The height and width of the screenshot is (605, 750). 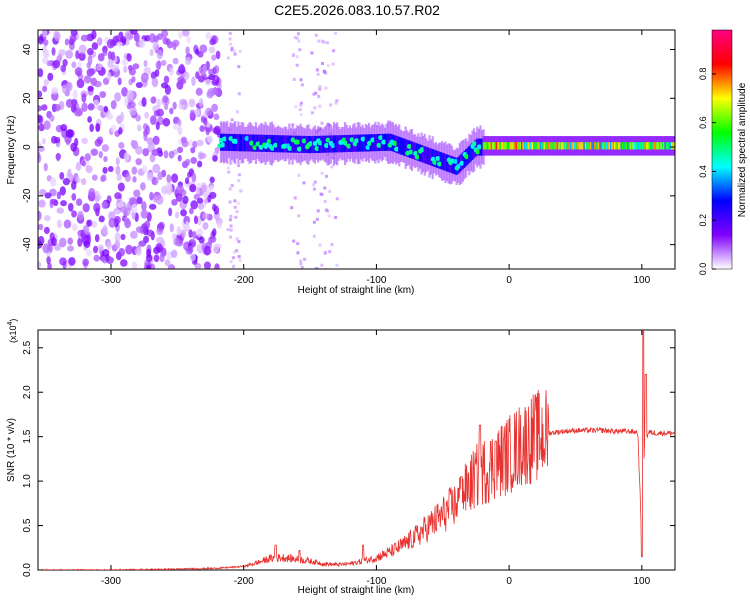 I want to click on y-tick-label: 2.5, so click(x=27, y=347).